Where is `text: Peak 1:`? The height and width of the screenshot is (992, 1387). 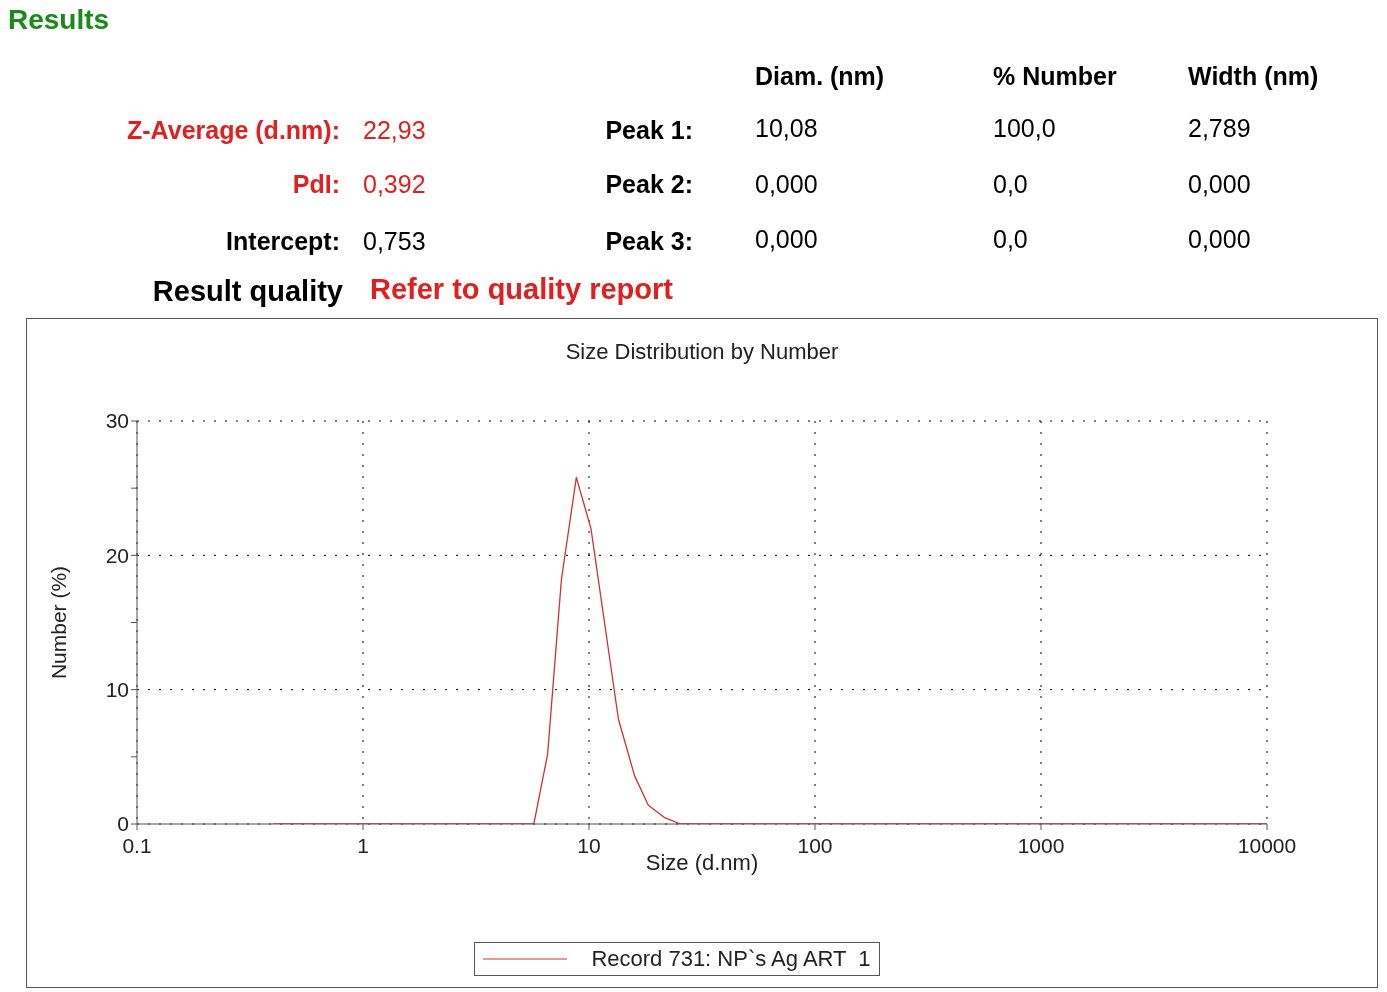 text: Peak 1: is located at coordinates (649, 130).